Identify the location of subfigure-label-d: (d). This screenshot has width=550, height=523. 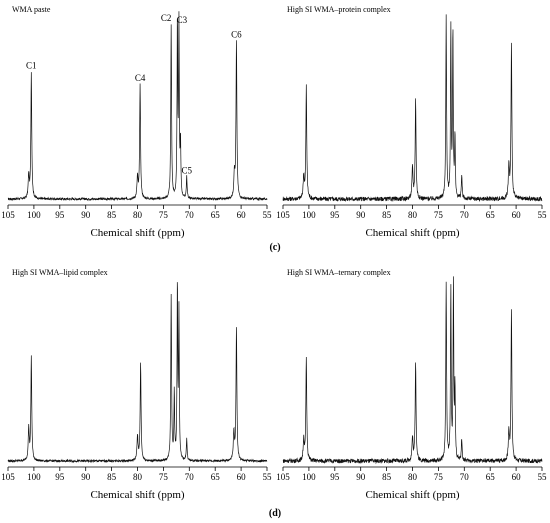
(275, 513).